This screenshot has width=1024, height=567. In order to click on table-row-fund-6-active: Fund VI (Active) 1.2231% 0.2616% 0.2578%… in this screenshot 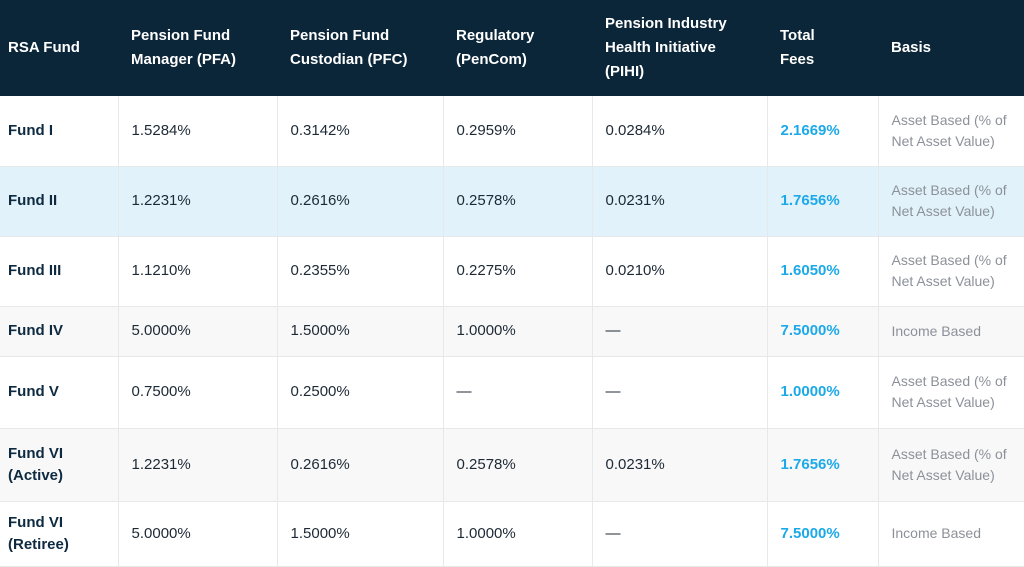, I will do `click(512, 464)`.